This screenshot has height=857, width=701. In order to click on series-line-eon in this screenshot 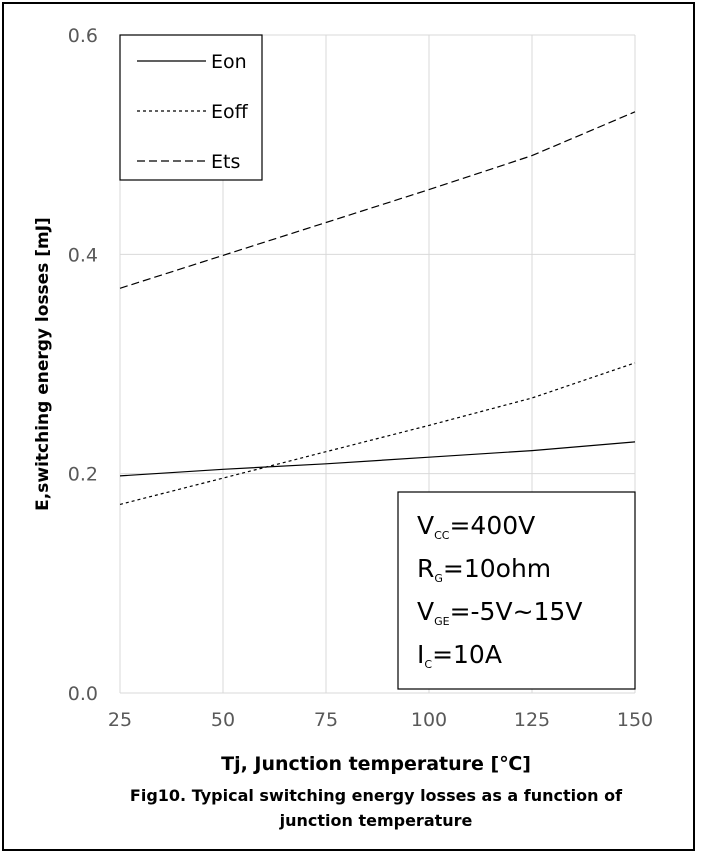, I will do `click(377, 459)`.